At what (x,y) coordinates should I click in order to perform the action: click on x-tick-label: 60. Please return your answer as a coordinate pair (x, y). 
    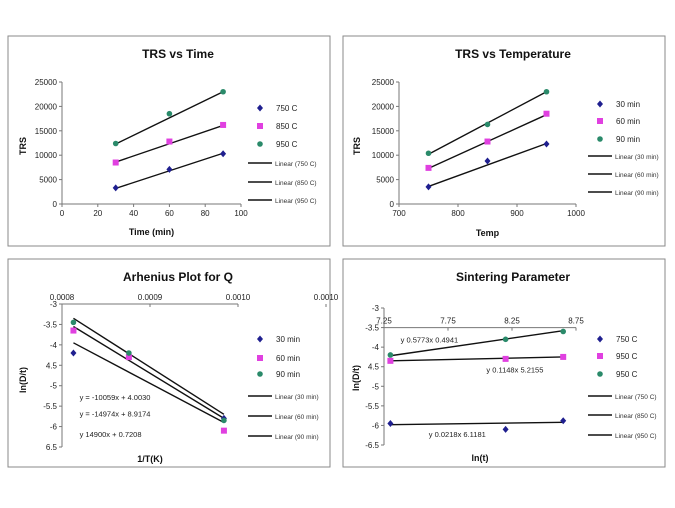
    Looking at the image, I should click on (169, 213).